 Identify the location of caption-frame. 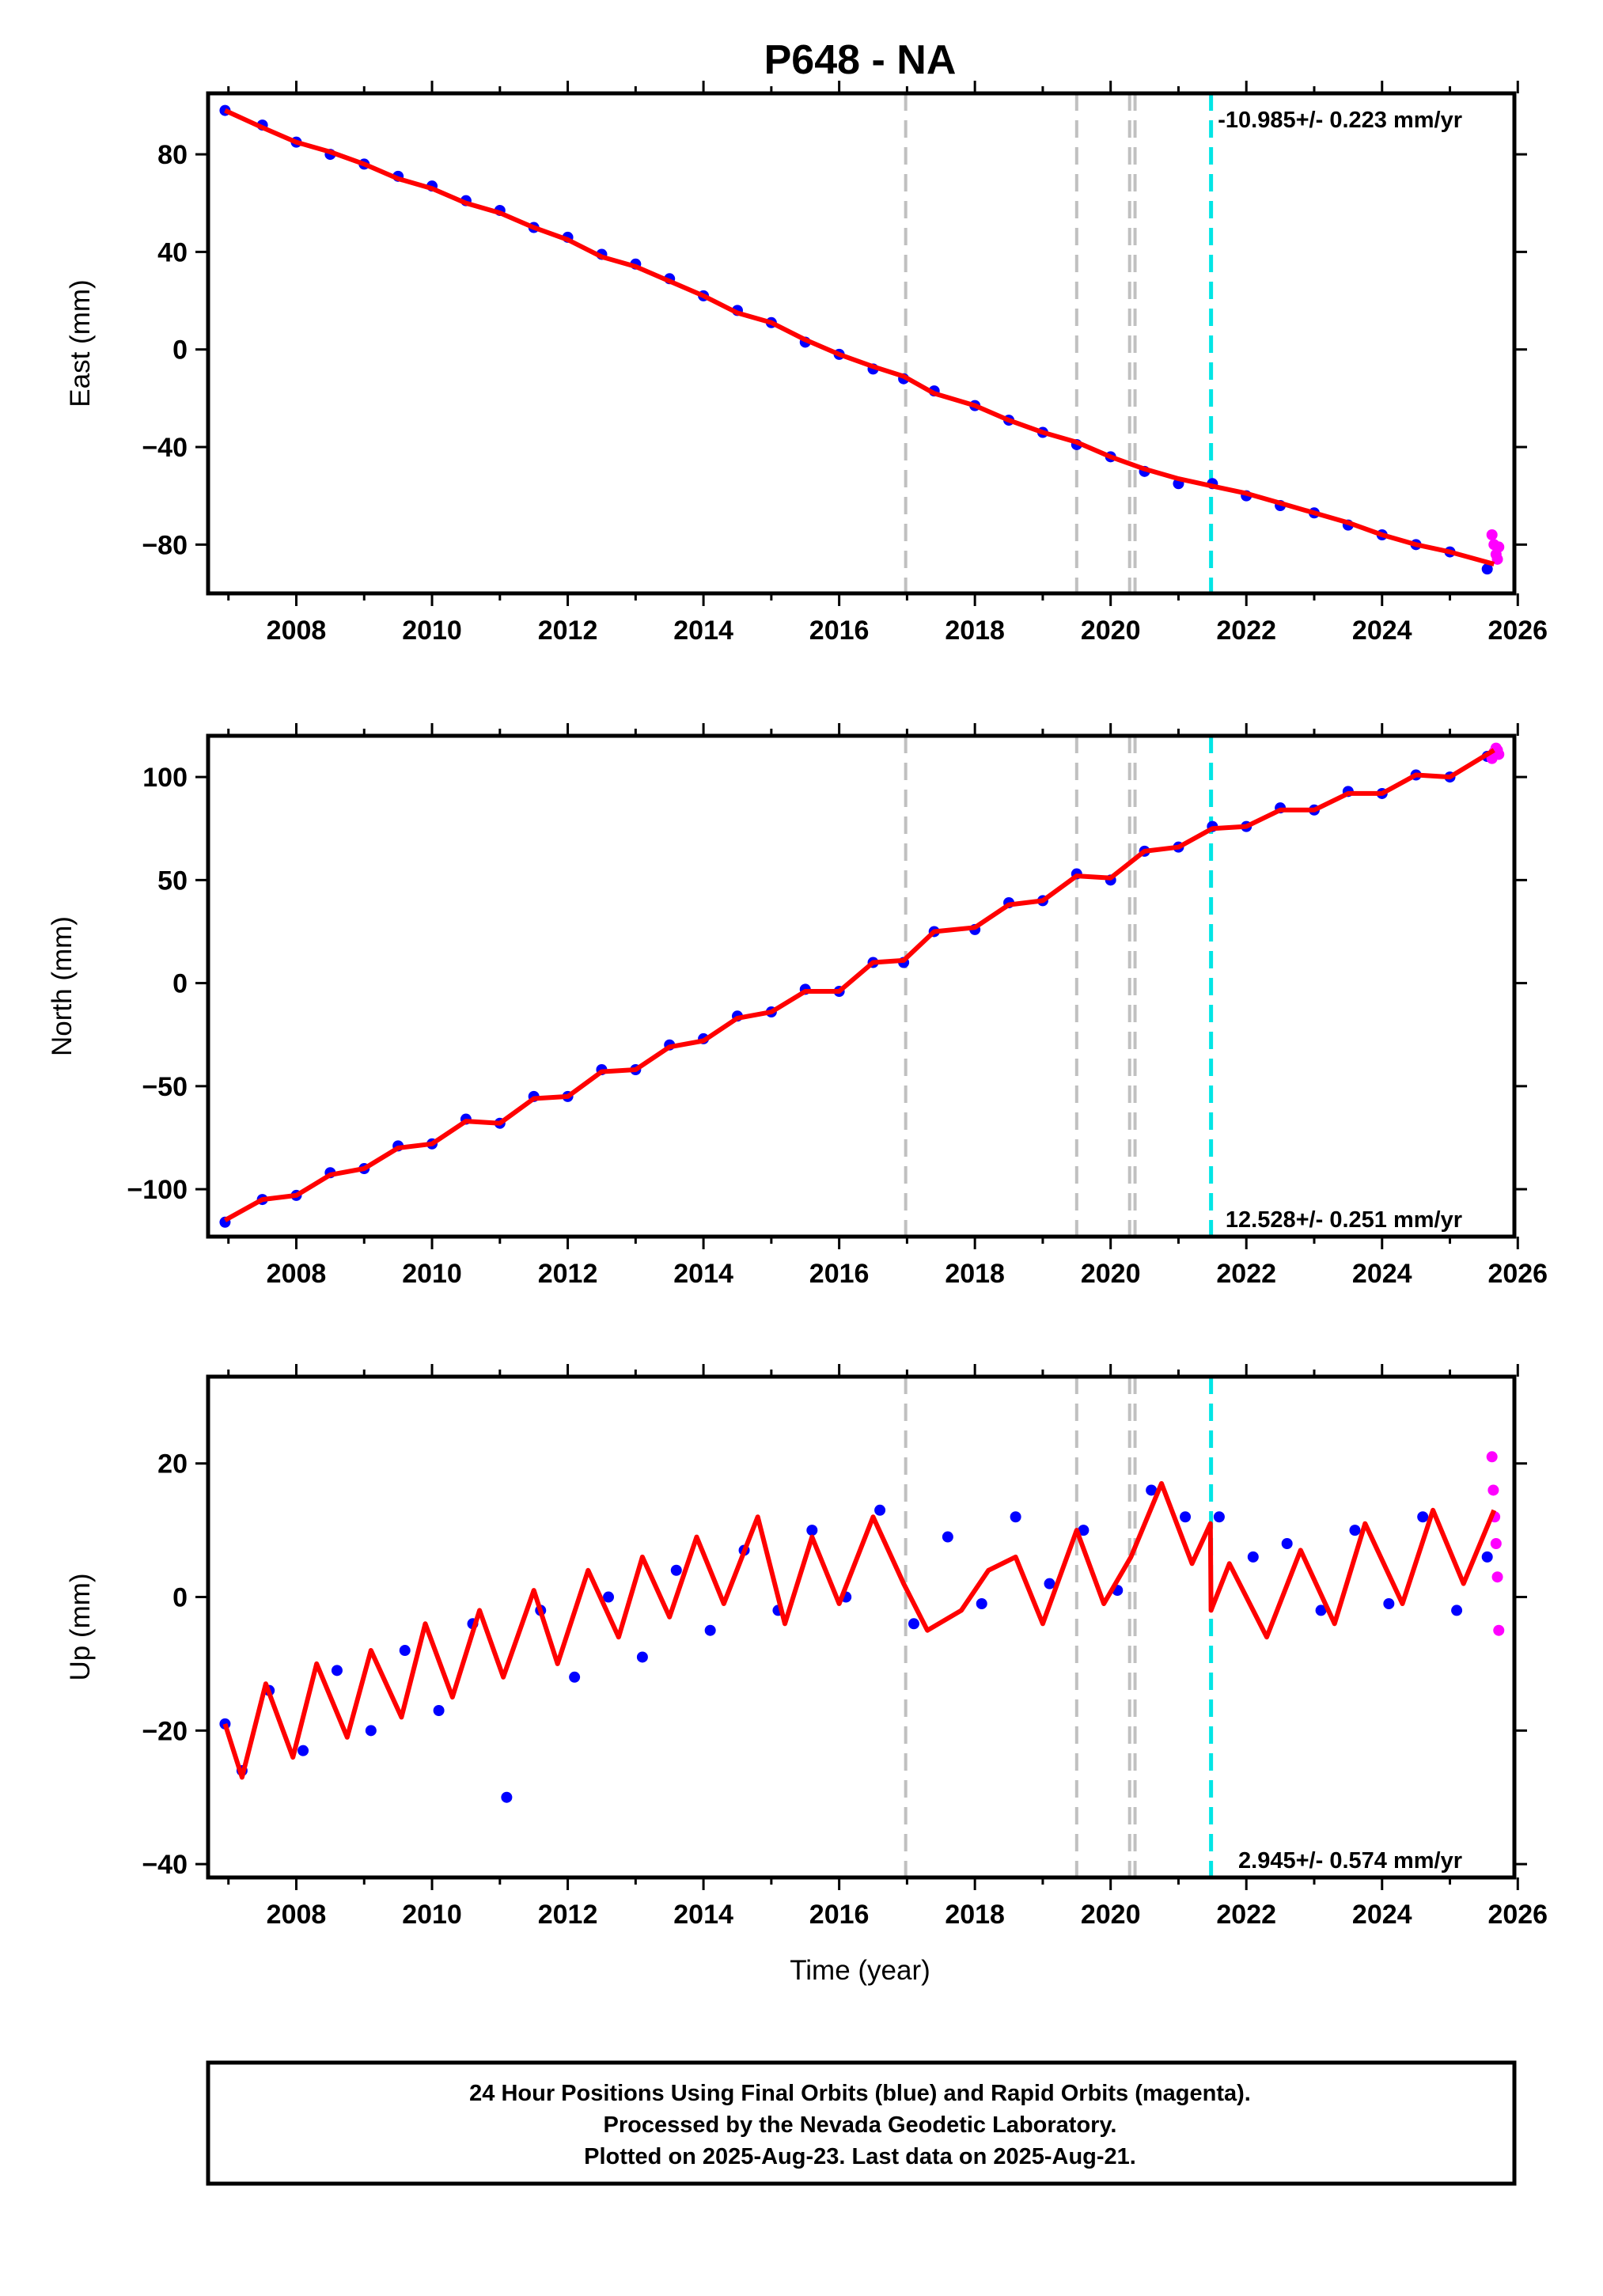
(861, 2123).